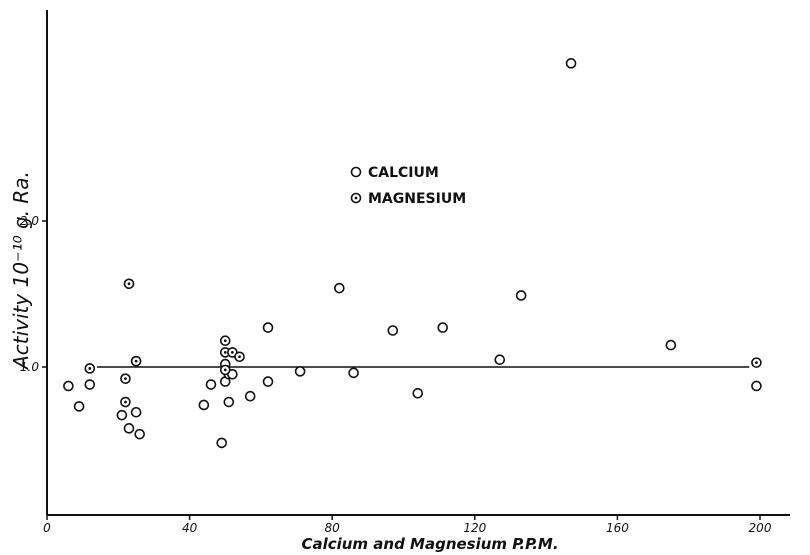 The width and height of the screenshot is (810, 555). What do you see at coordinates (356, 172) in the screenshot?
I see `legend-marker-calcium` at bounding box center [356, 172].